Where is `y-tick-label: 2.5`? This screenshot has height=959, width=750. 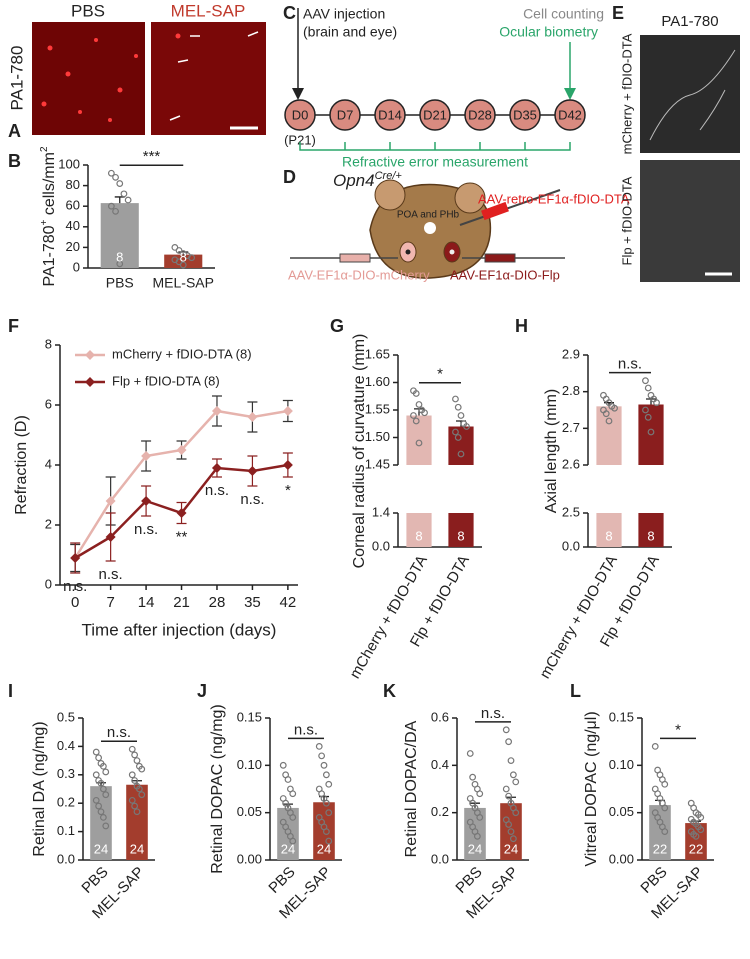 y-tick-label: 2.5 is located at coordinates (571, 511).